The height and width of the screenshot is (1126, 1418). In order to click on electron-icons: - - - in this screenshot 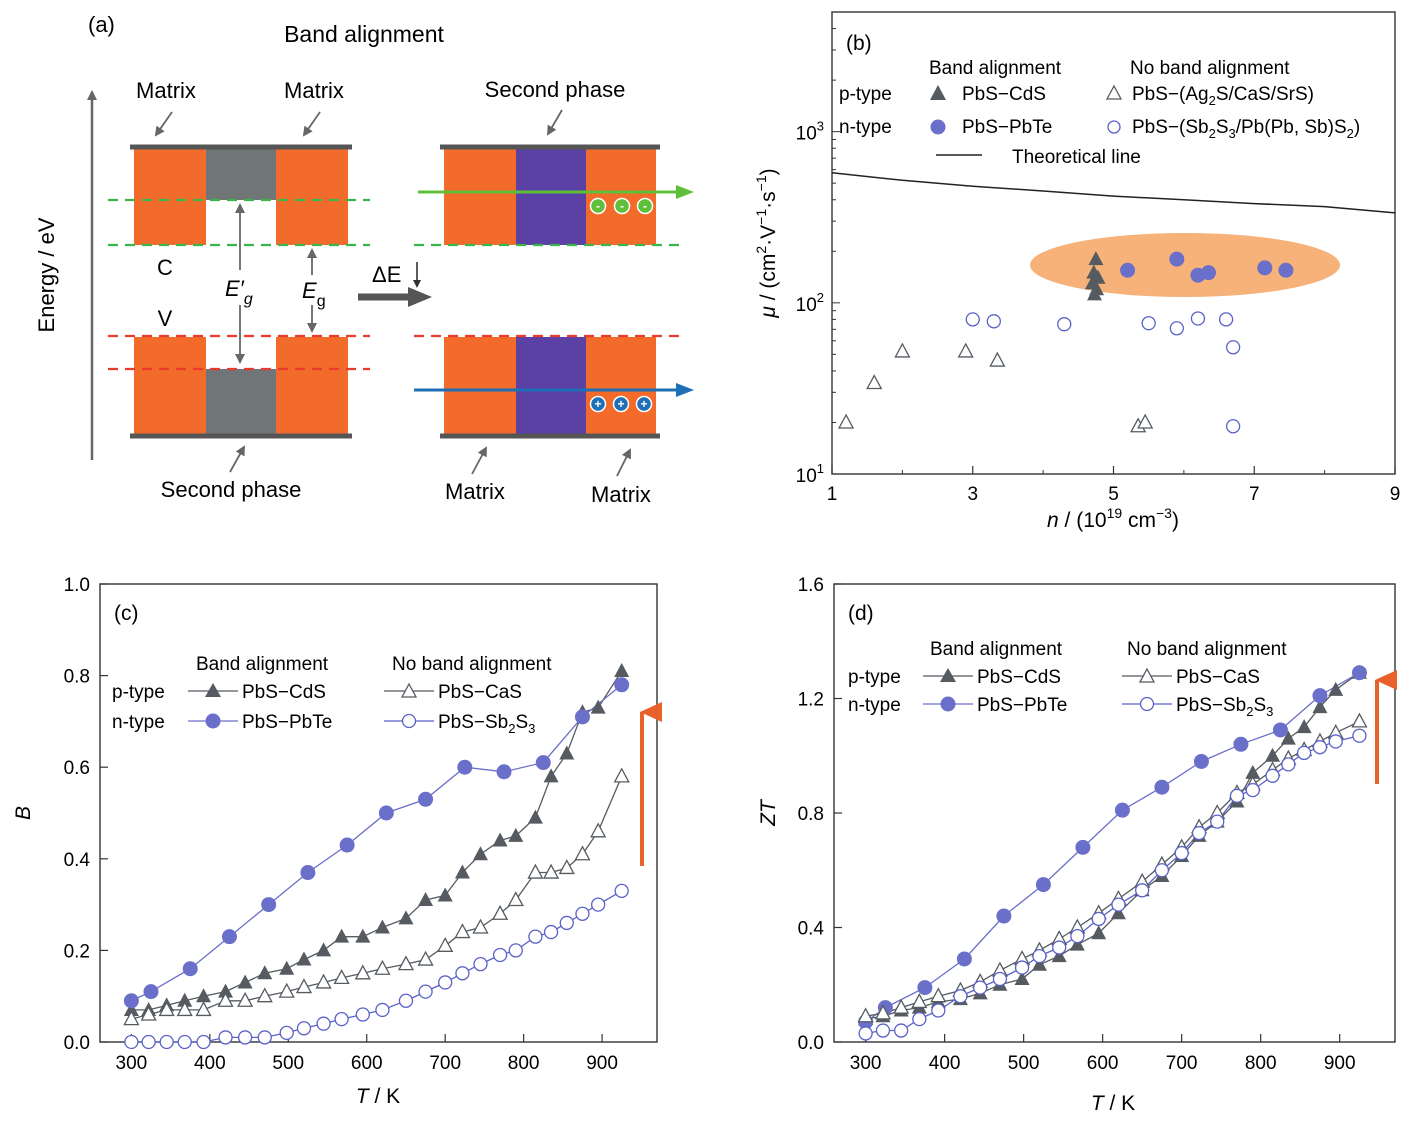, I will do `click(621, 206)`.